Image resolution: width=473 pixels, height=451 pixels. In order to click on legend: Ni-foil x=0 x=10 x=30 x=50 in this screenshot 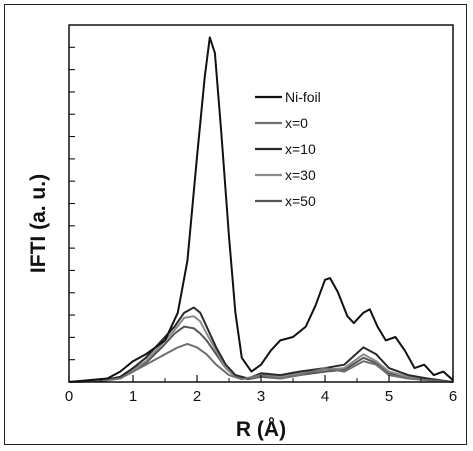, I will do `click(288, 149)`.